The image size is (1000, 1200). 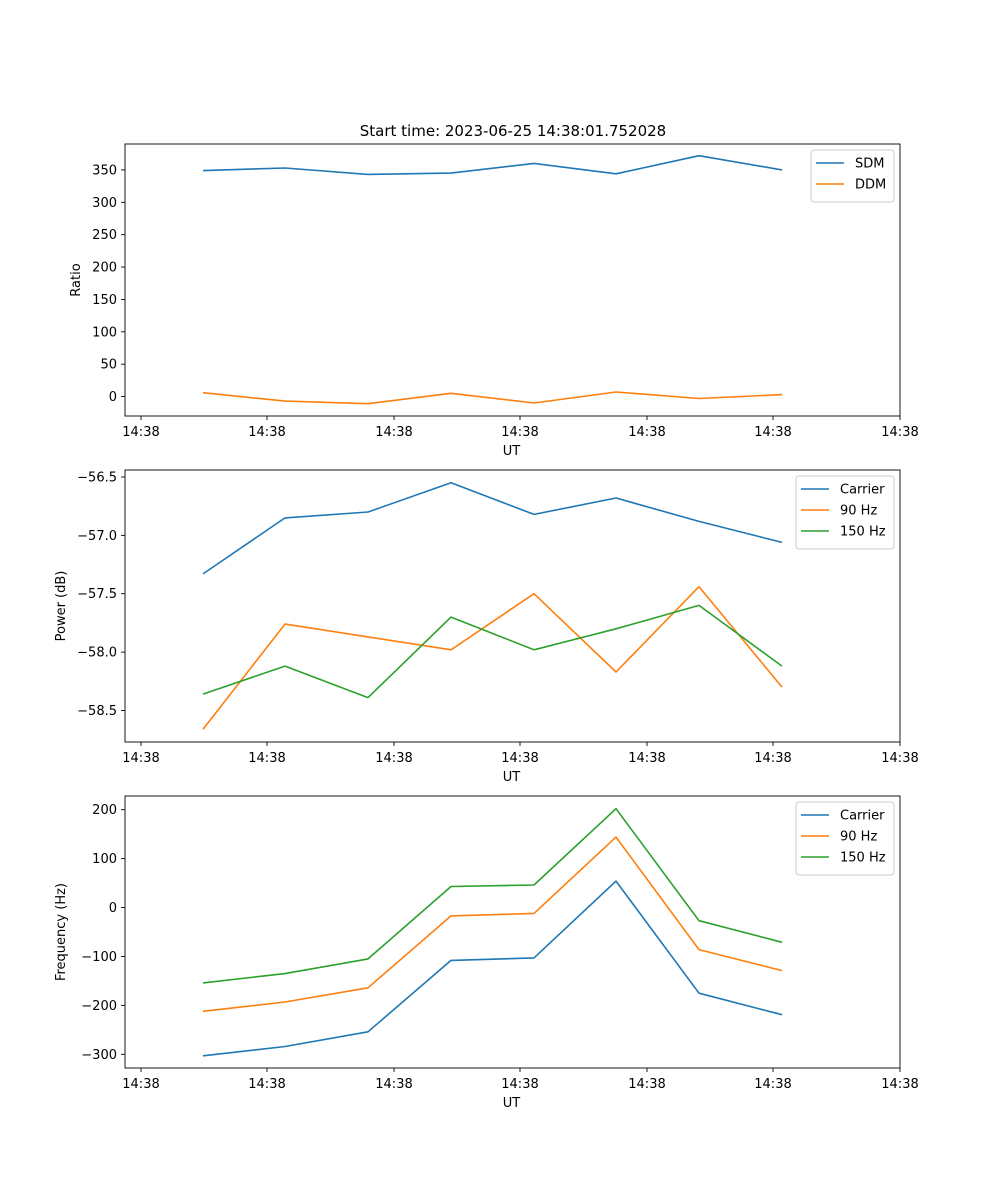 What do you see at coordinates (97, 711) in the screenshot?
I see `y-tick-label: −58.5` at bounding box center [97, 711].